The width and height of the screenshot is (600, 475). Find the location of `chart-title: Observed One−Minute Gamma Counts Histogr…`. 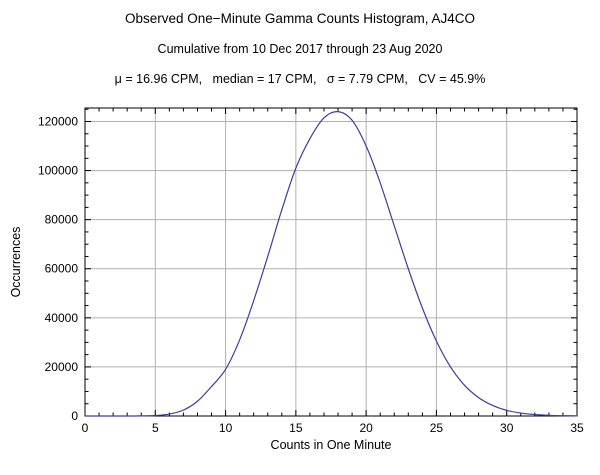

chart-title: Observed One−Minute Gamma Counts Histogr… is located at coordinates (300, 18).